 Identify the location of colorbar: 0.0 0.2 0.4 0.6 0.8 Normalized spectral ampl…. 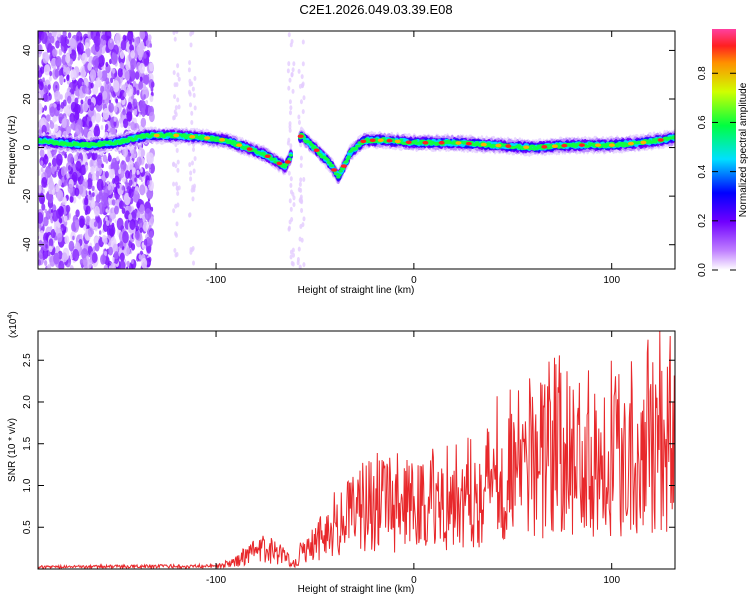
(723, 153).